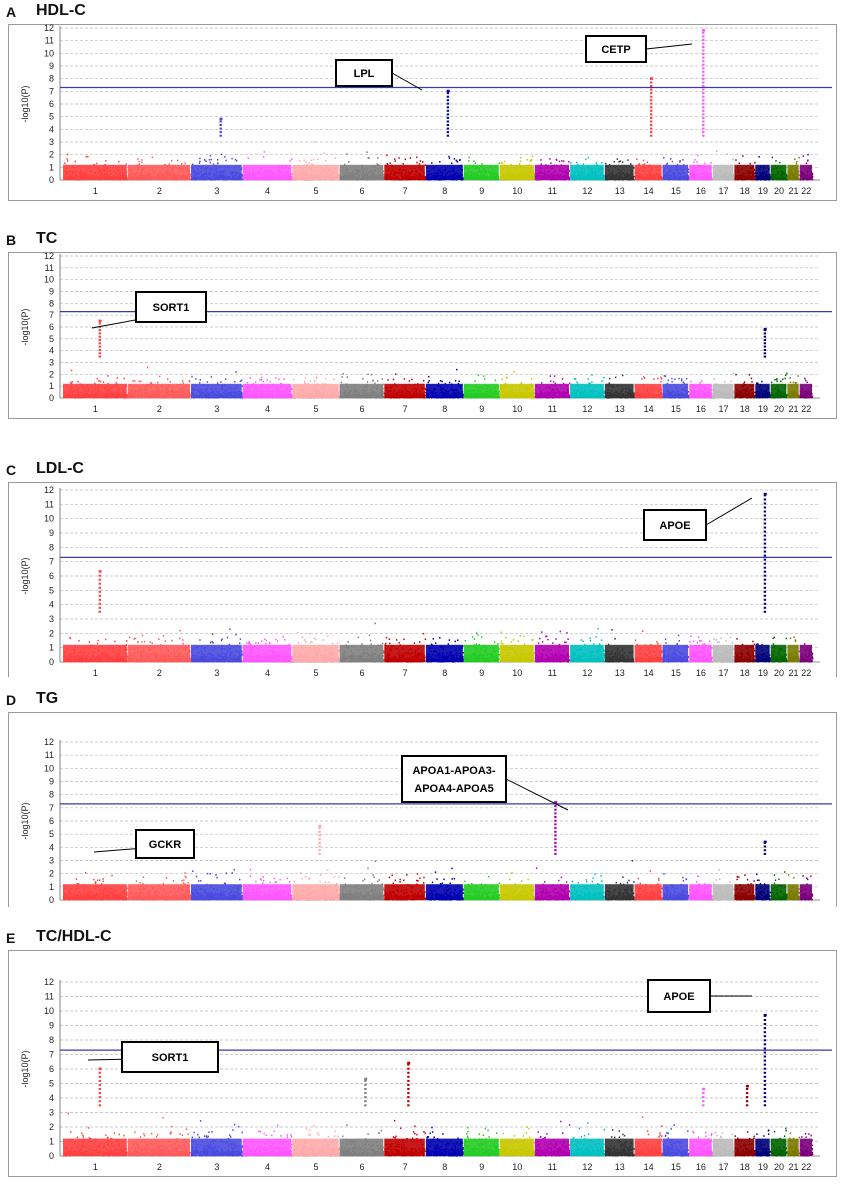  What do you see at coordinates (723, 191) in the screenshot?
I see `chromosome-label: 17` at bounding box center [723, 191].